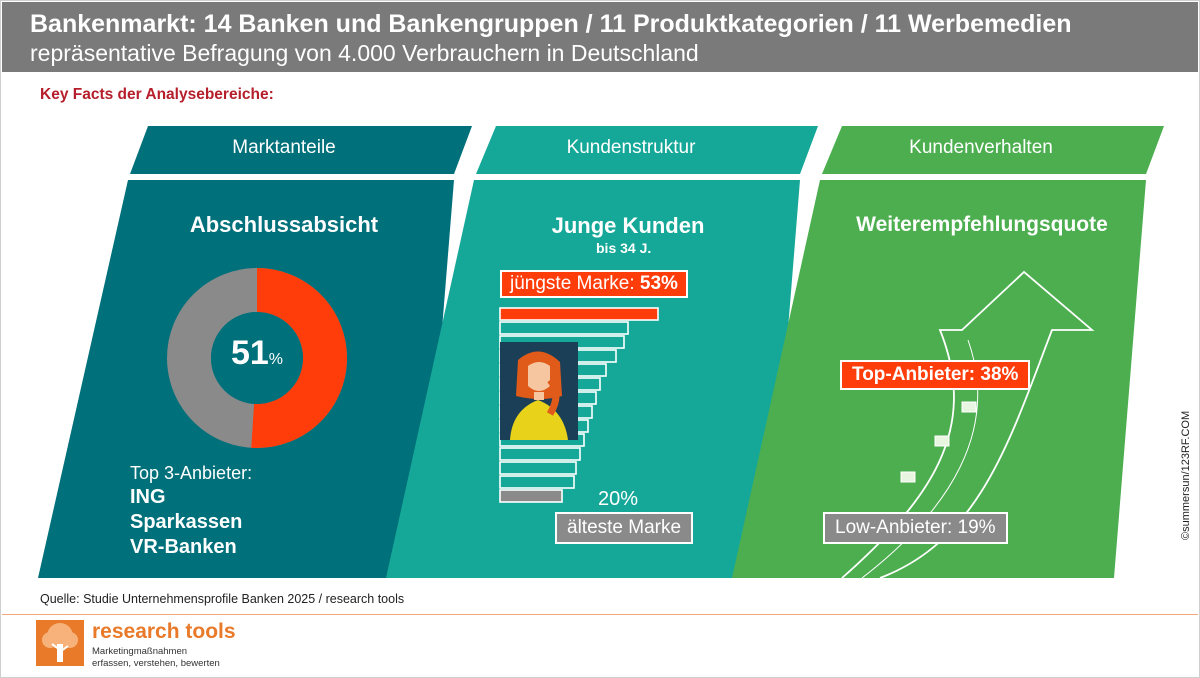 This screenshot has width=1200, height=678. What do you see at coordinates (284, 147) in the screenshot?
I see `panel-marktanteile-header: Marktanteile` at bounding box center [284, 147].